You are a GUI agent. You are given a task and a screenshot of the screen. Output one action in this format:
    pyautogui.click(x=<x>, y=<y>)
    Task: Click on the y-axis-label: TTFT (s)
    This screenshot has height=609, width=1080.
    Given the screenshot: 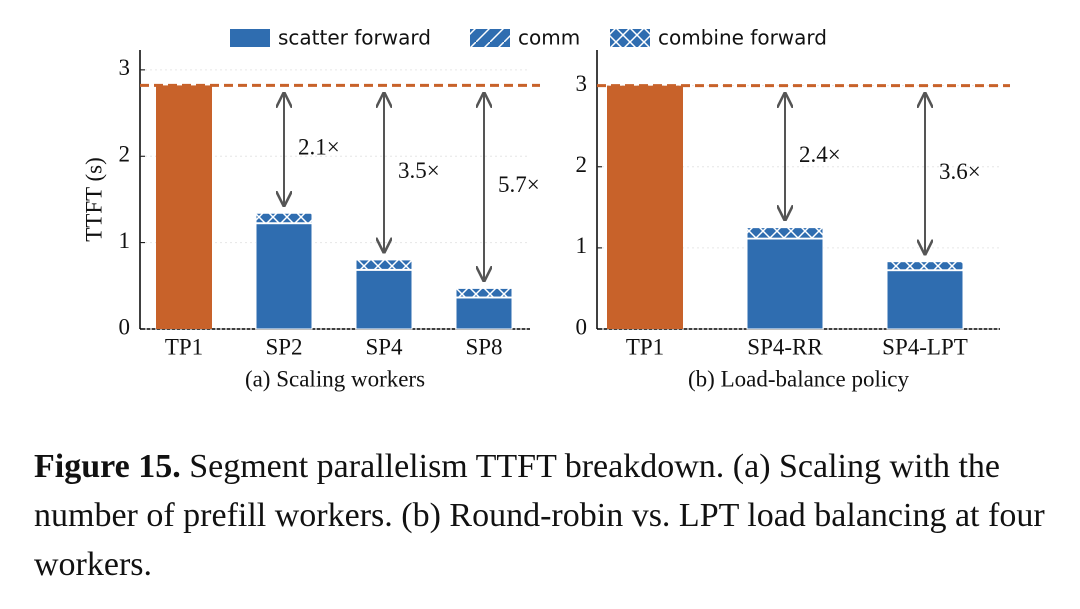 What is the action you would take?
    pyautogui.click(x=93, y=199)
    